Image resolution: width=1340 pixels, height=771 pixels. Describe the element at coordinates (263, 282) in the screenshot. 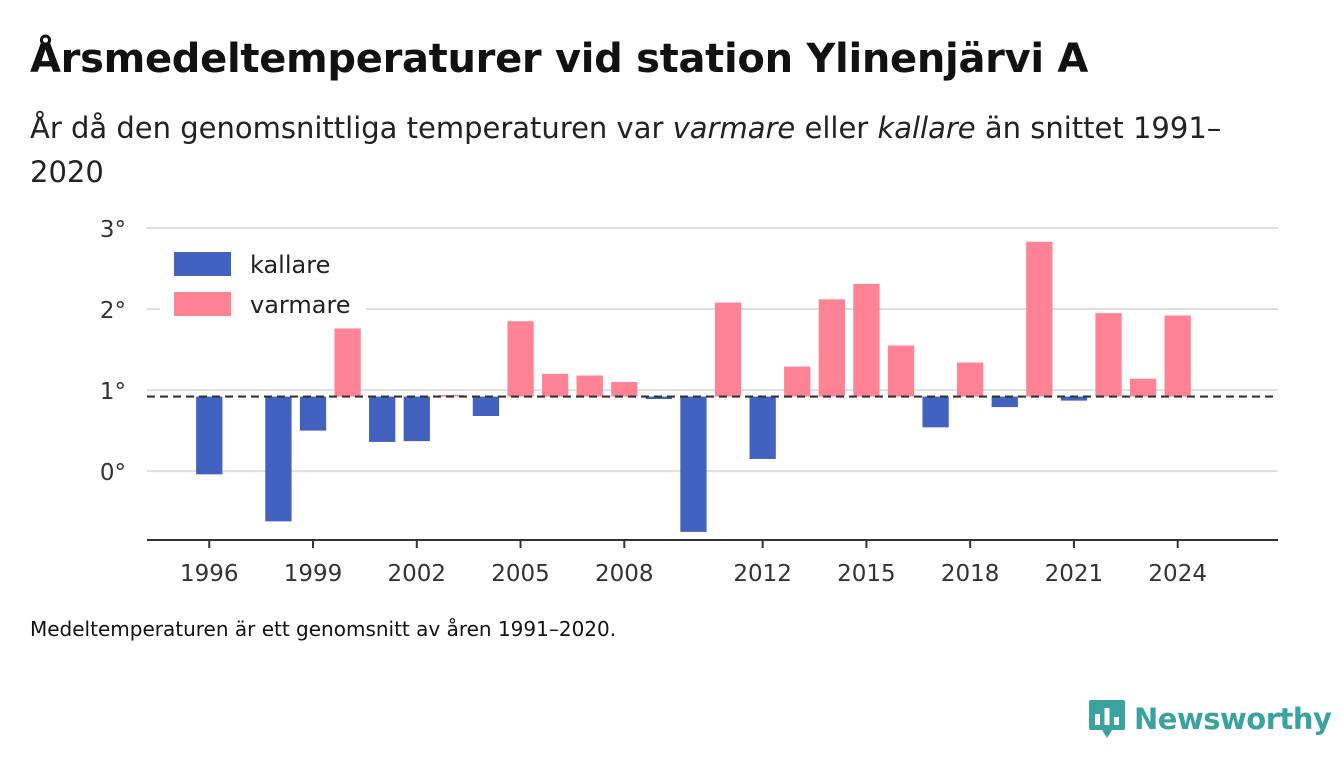

I see `legend: kallare varmare` at that location.